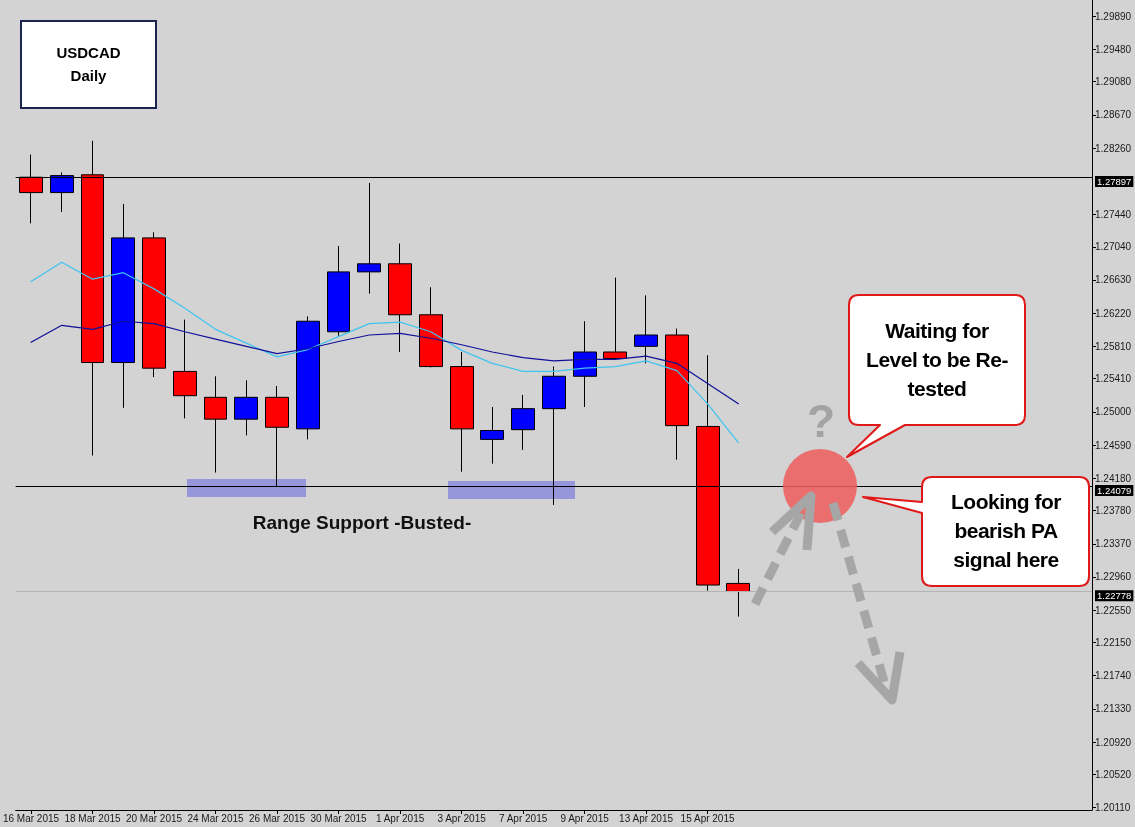  I want to click on y-tick-label: 1.23370, so click(1113, 544).